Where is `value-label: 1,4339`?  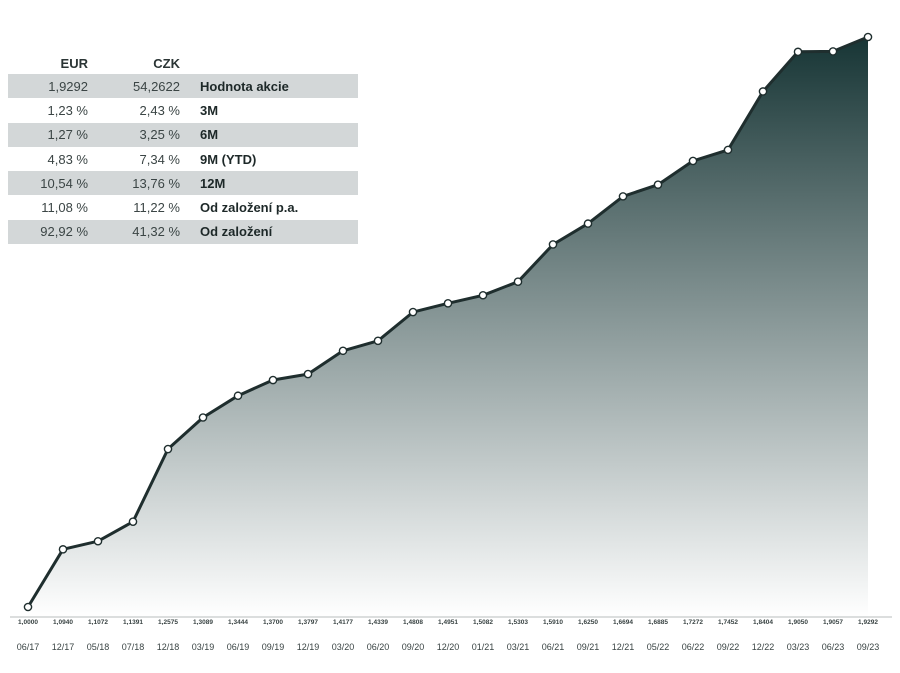
value-label: 1,4339 is located at coordinates (378, 622).